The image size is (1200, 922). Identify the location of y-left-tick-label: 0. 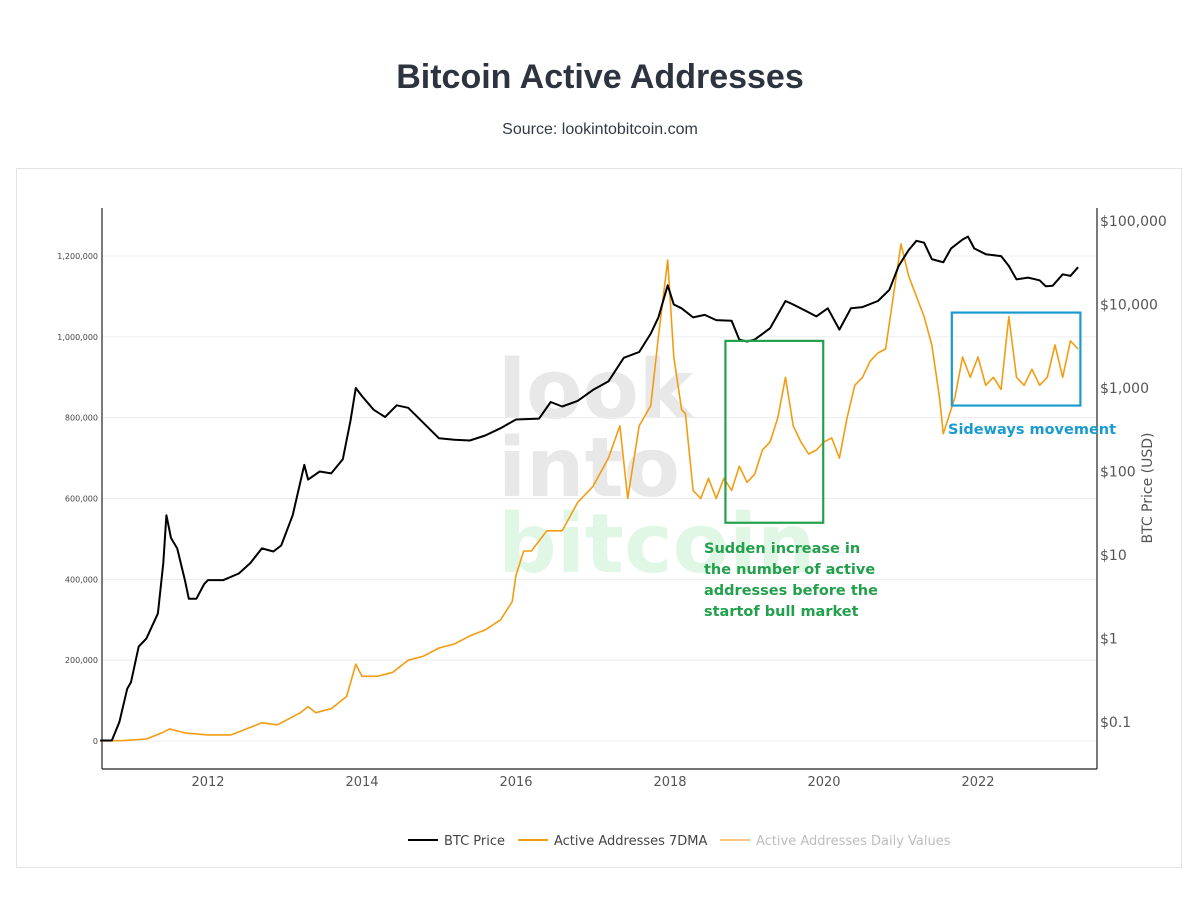
(95, 741).